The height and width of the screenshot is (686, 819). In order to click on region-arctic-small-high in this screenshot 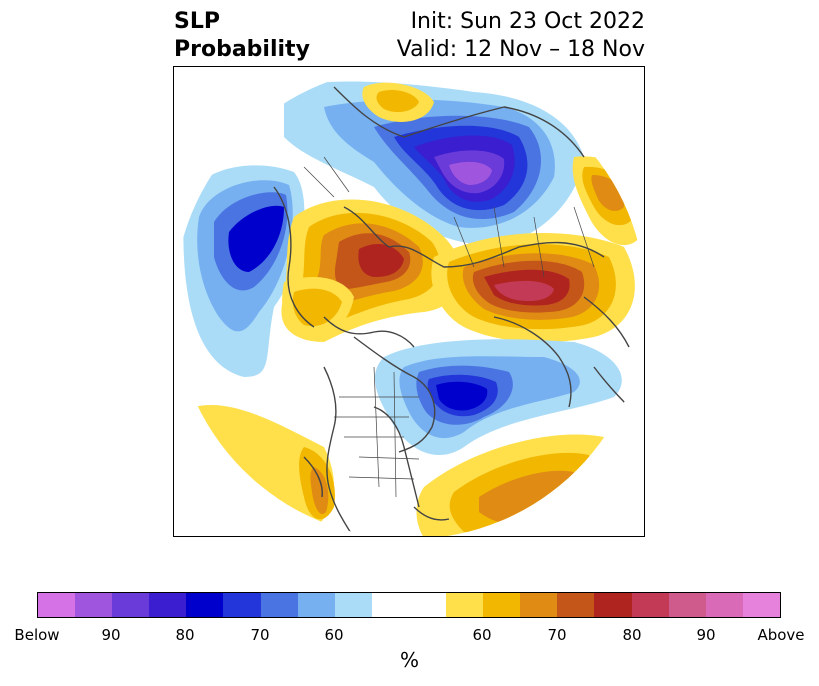, I will do `click(398, 102)`.